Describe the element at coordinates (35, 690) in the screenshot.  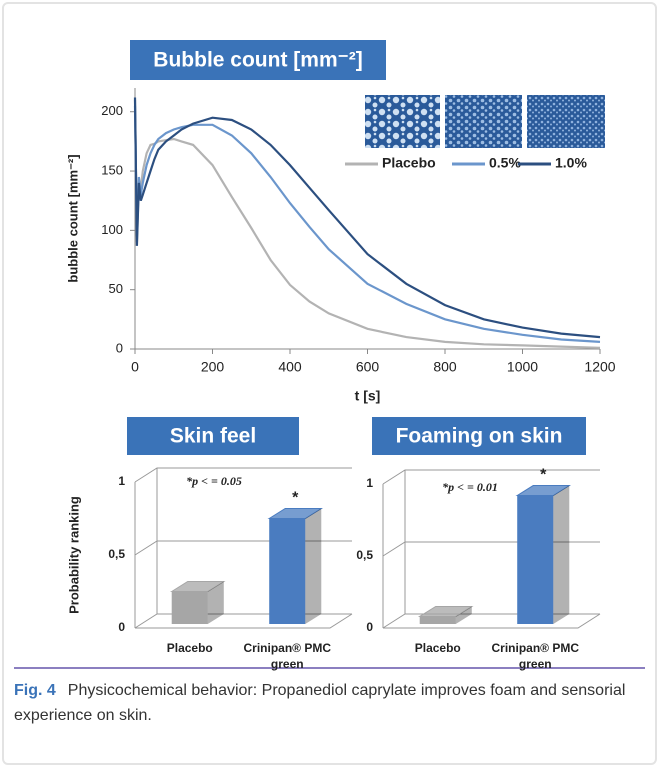
I see `caption-label: Fig. 4` at that location.